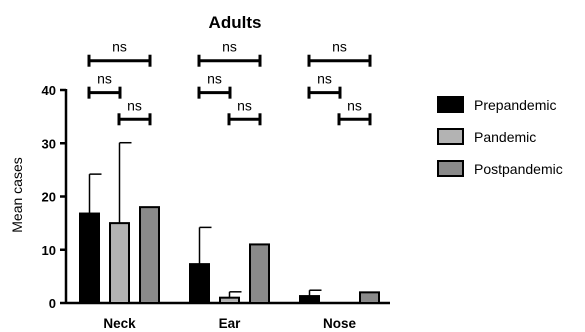 Image resolution: width=585 pixels, height=332 pixels. Describe the element at coordinates (235, 22) in the screenshot. I see `chart-title: Adults` at that location.